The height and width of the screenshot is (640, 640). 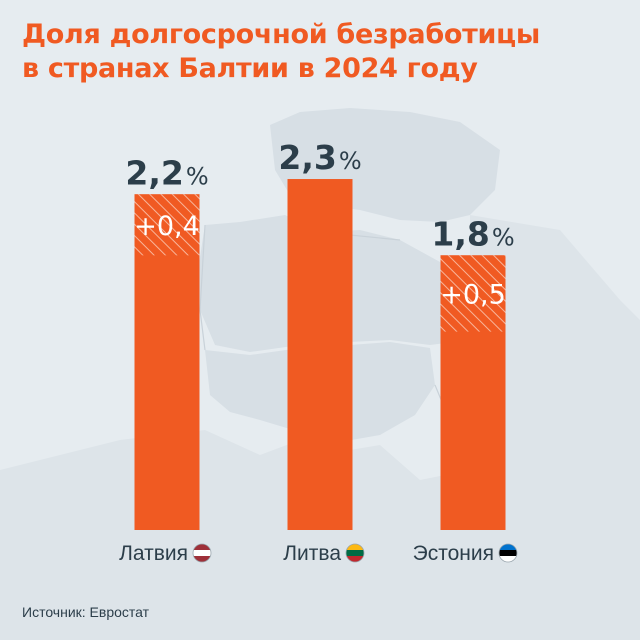 I want to click on bar, so click(x=320, y=354).